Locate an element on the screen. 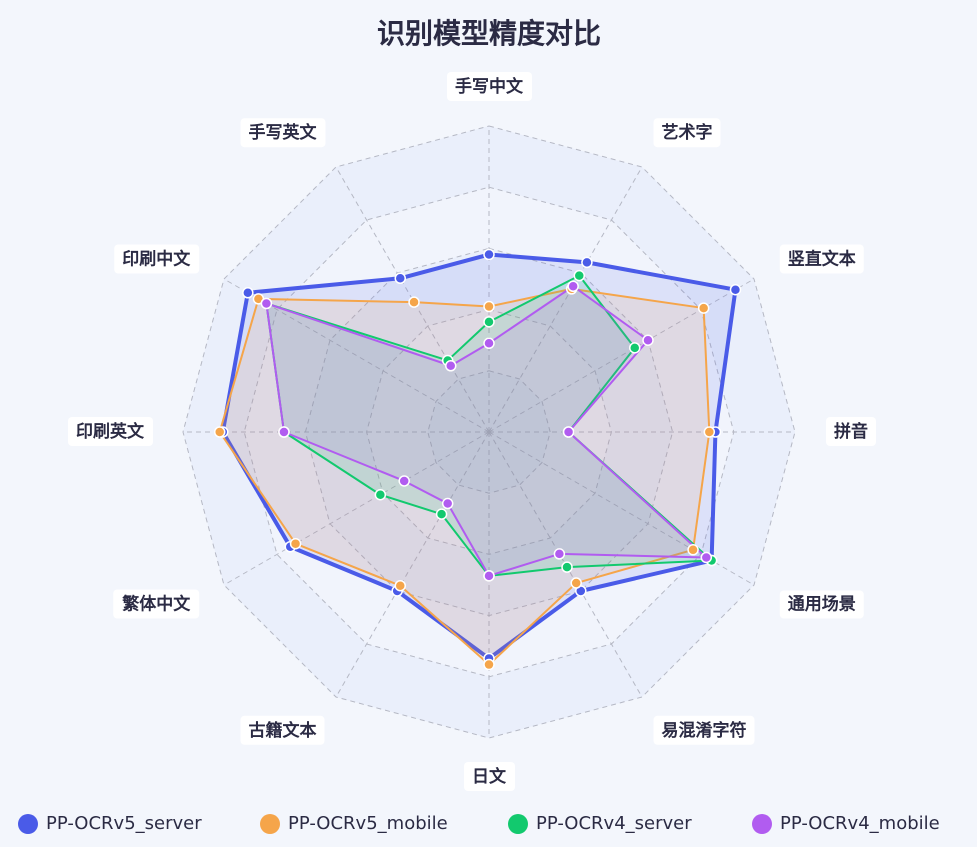 The image size is (977, 847). axis-label: 手写中文 is located at coordinates (489, 86).